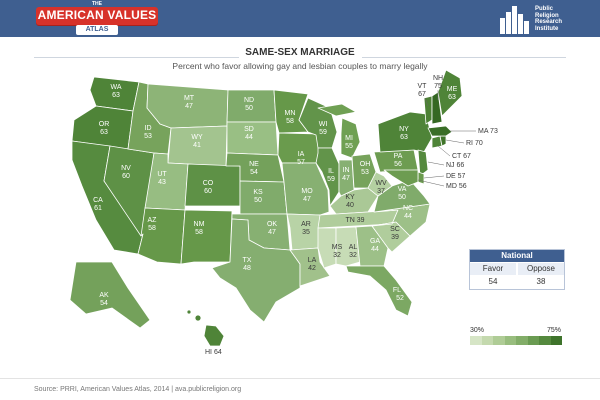 This screenshot has width=600, height=400. I want to click on prri-bars-icon, so click(515, 19).